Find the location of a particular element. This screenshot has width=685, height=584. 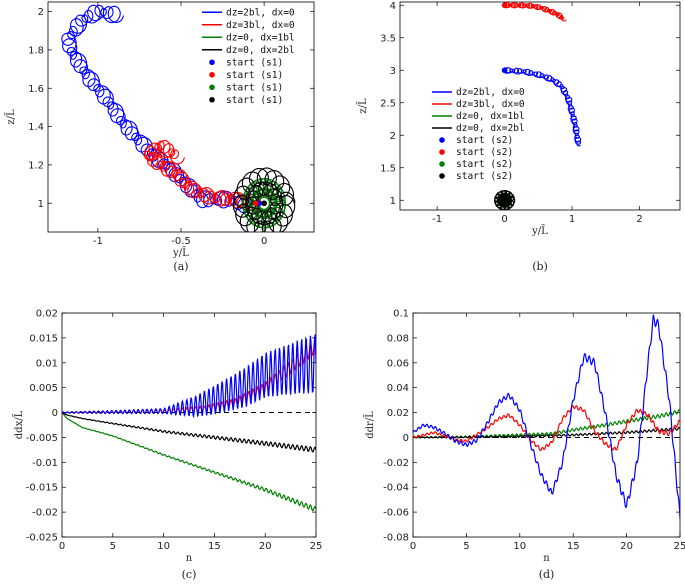

y-tick-label: -0.01 is located at coordinates (45, 463).